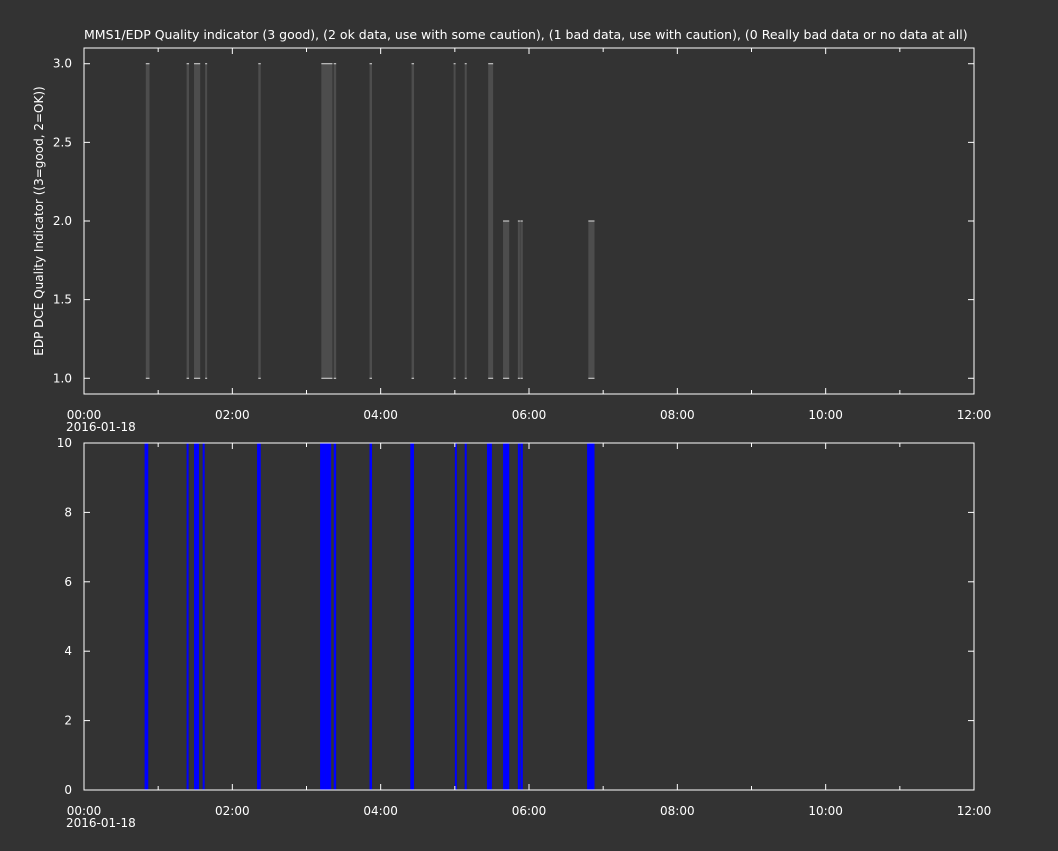  I want to click on y-tick-label: 4, so click(68, 651).